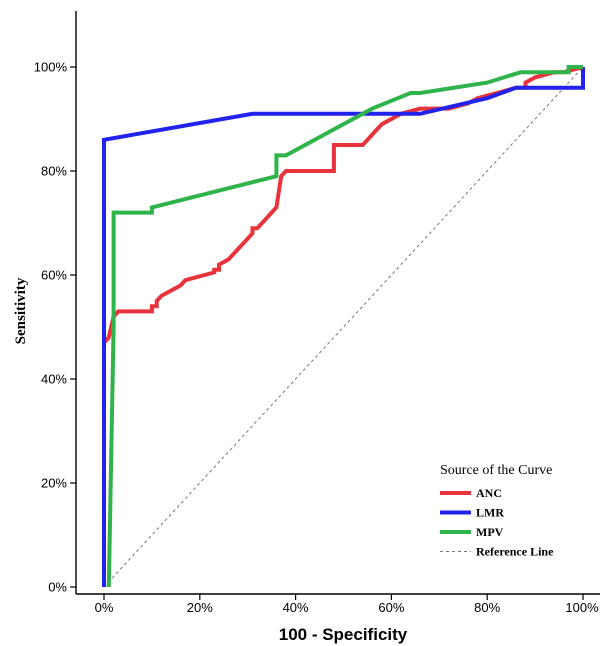 The image size is (601, 646). What do you see at coordinates (54, 275) in the screenshot?
I see `y-tick-label: 60%` at bounding box center [54, 275].